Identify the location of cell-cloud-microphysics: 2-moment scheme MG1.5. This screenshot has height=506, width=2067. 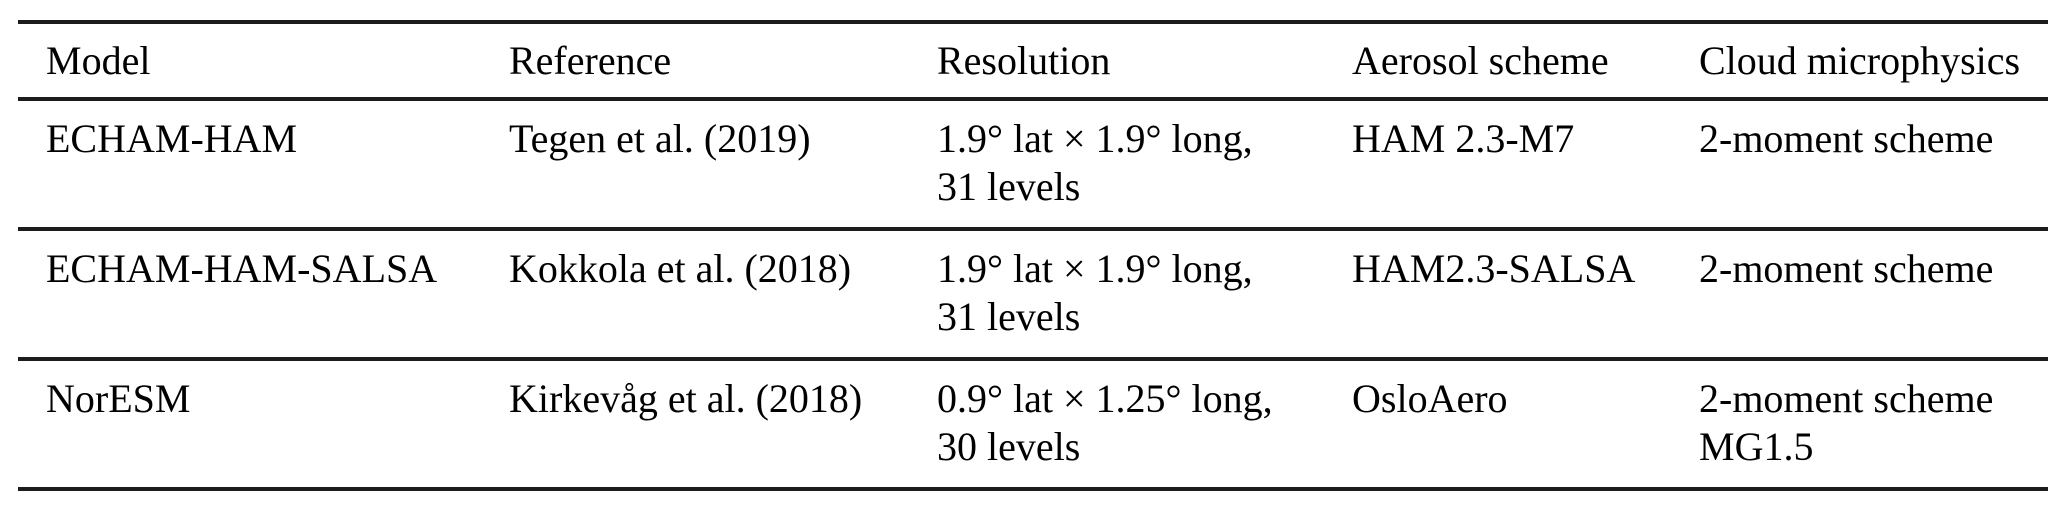
(1859, 425).